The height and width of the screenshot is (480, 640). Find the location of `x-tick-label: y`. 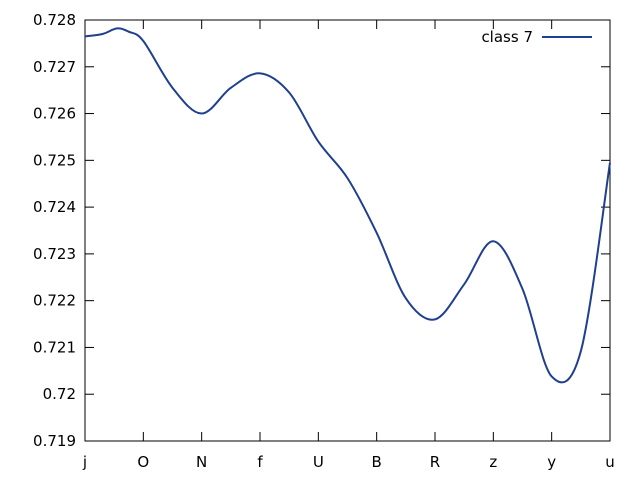

x-tick-label: y is located at coordinates (551, 462).